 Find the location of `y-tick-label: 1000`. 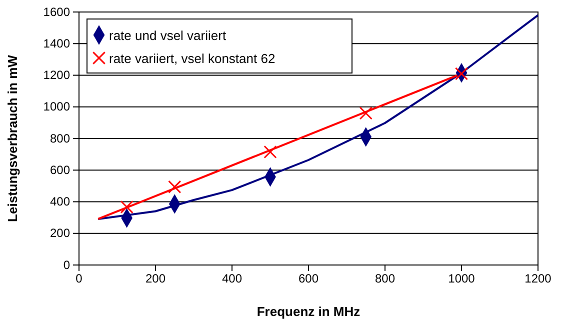

y-tick-label: 1000 is located at coordinates (56, 107).